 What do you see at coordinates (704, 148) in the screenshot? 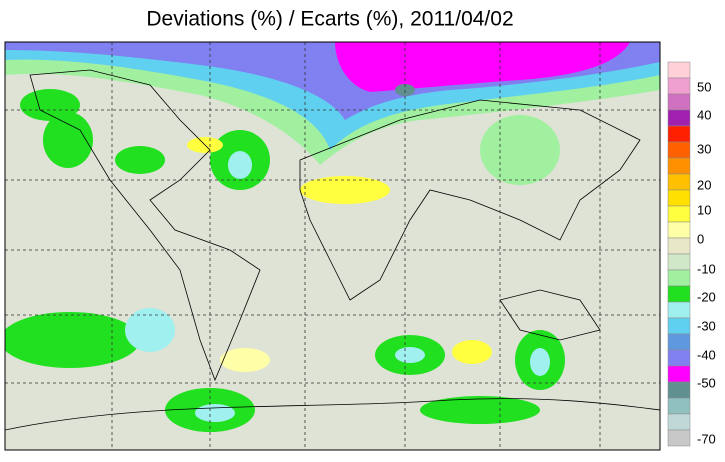
I see `colorbar-label: 30` at bounding box center [704, 148].